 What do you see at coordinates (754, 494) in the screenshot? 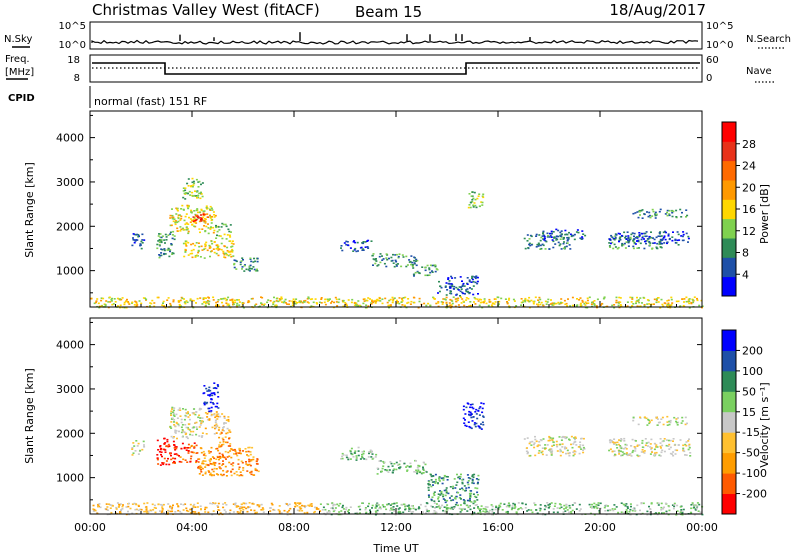
I see `colorbar-tick-label: -200` at bounding box center [754, 494].